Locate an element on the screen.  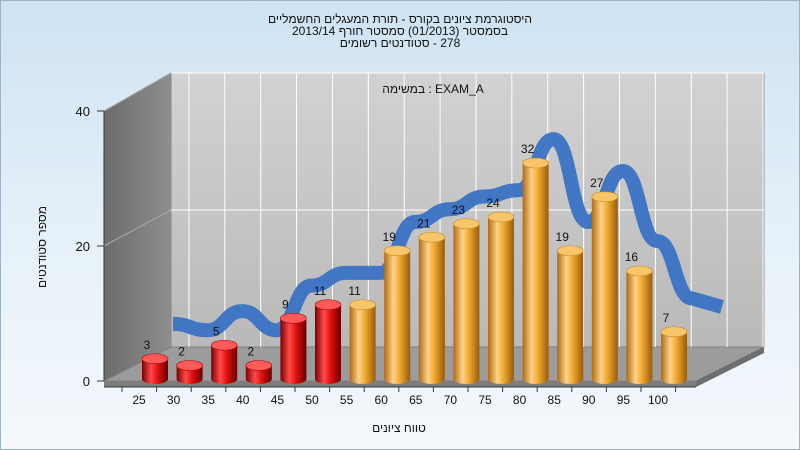
bar-45: 9 is located at coordinates (293, 340).